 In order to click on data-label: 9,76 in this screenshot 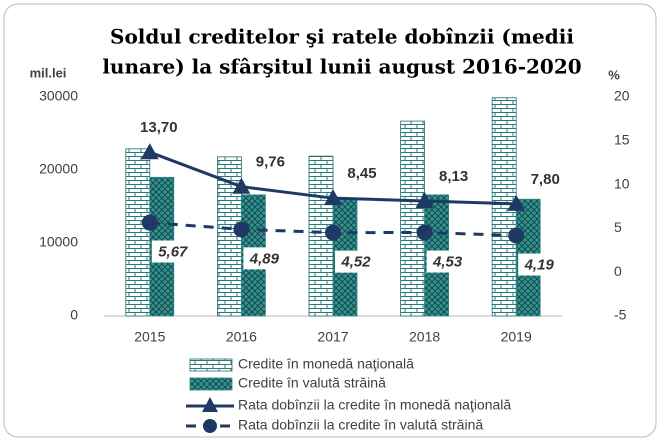, I will do `click(270, 162)`.